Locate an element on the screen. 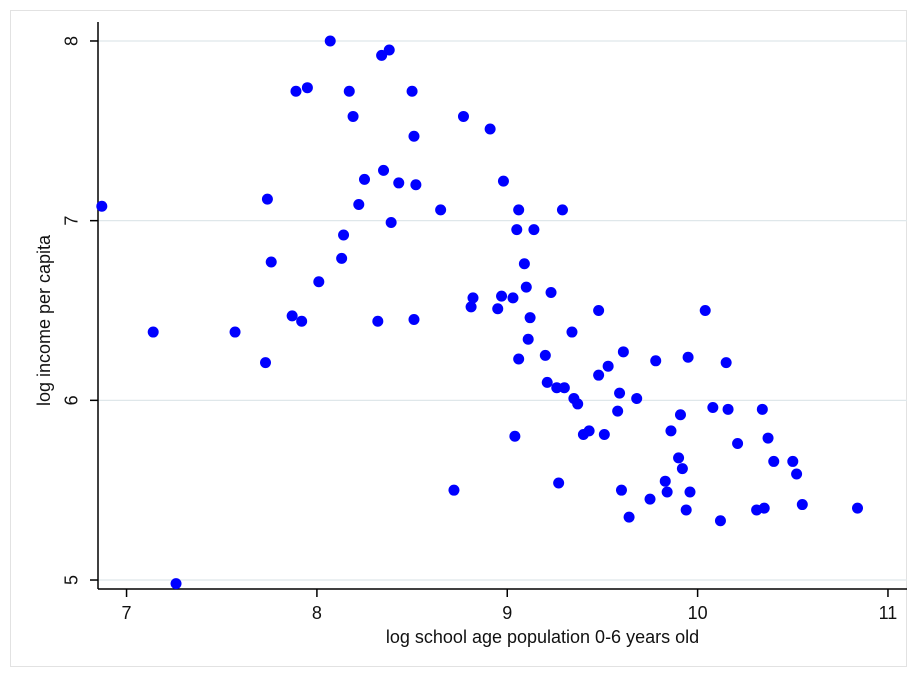  y-tick-label: 5 is located at coordinates (71, 580).